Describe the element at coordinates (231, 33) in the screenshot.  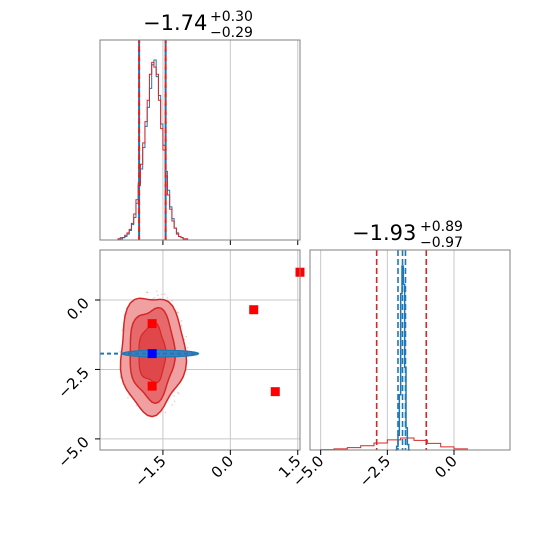
I see `title-lower-err: −0.29` at that location.